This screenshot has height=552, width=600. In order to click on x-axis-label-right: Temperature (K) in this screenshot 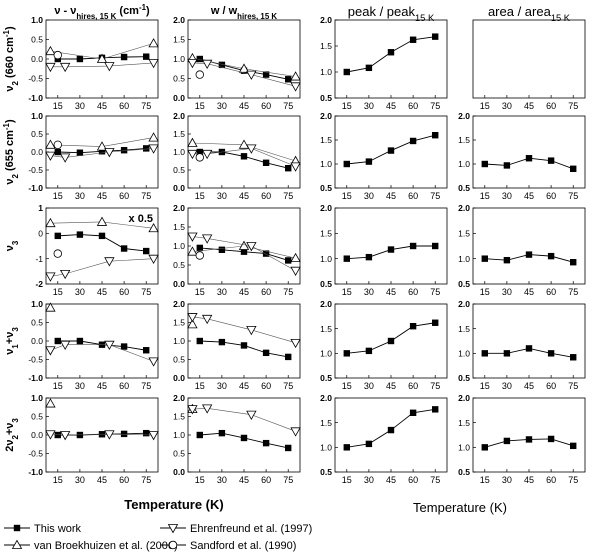, I will do `click(460, 507)`.